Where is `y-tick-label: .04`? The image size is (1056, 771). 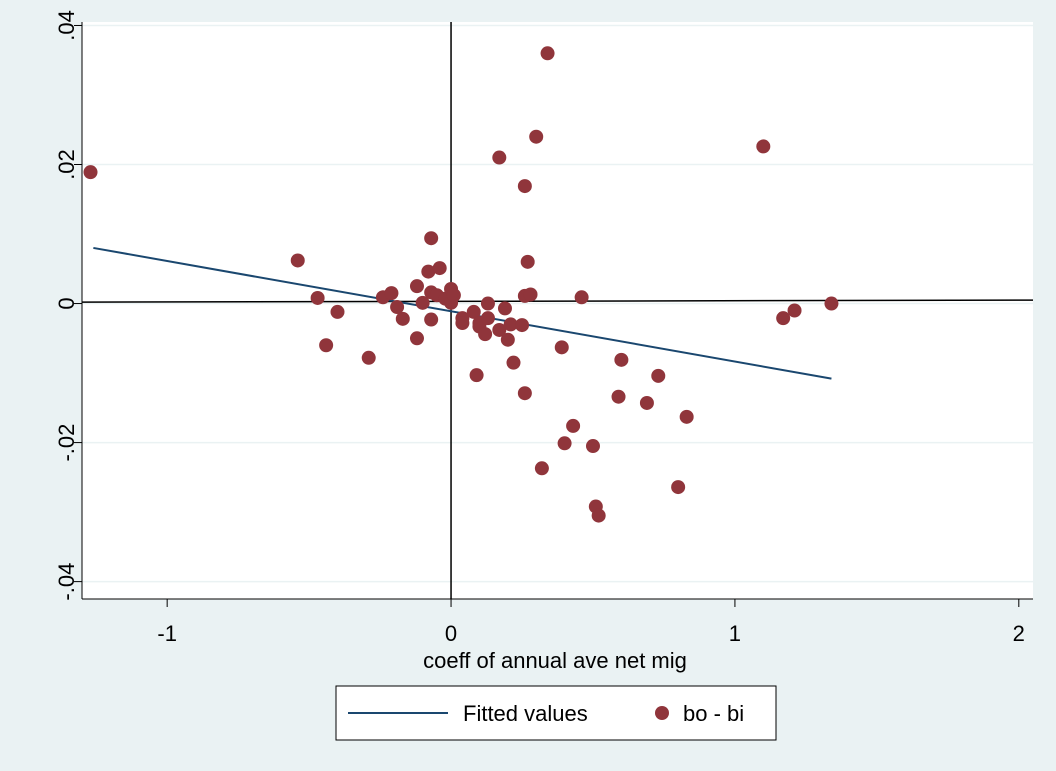
y-tick-label: .04 is located at coordinates (66, 25).